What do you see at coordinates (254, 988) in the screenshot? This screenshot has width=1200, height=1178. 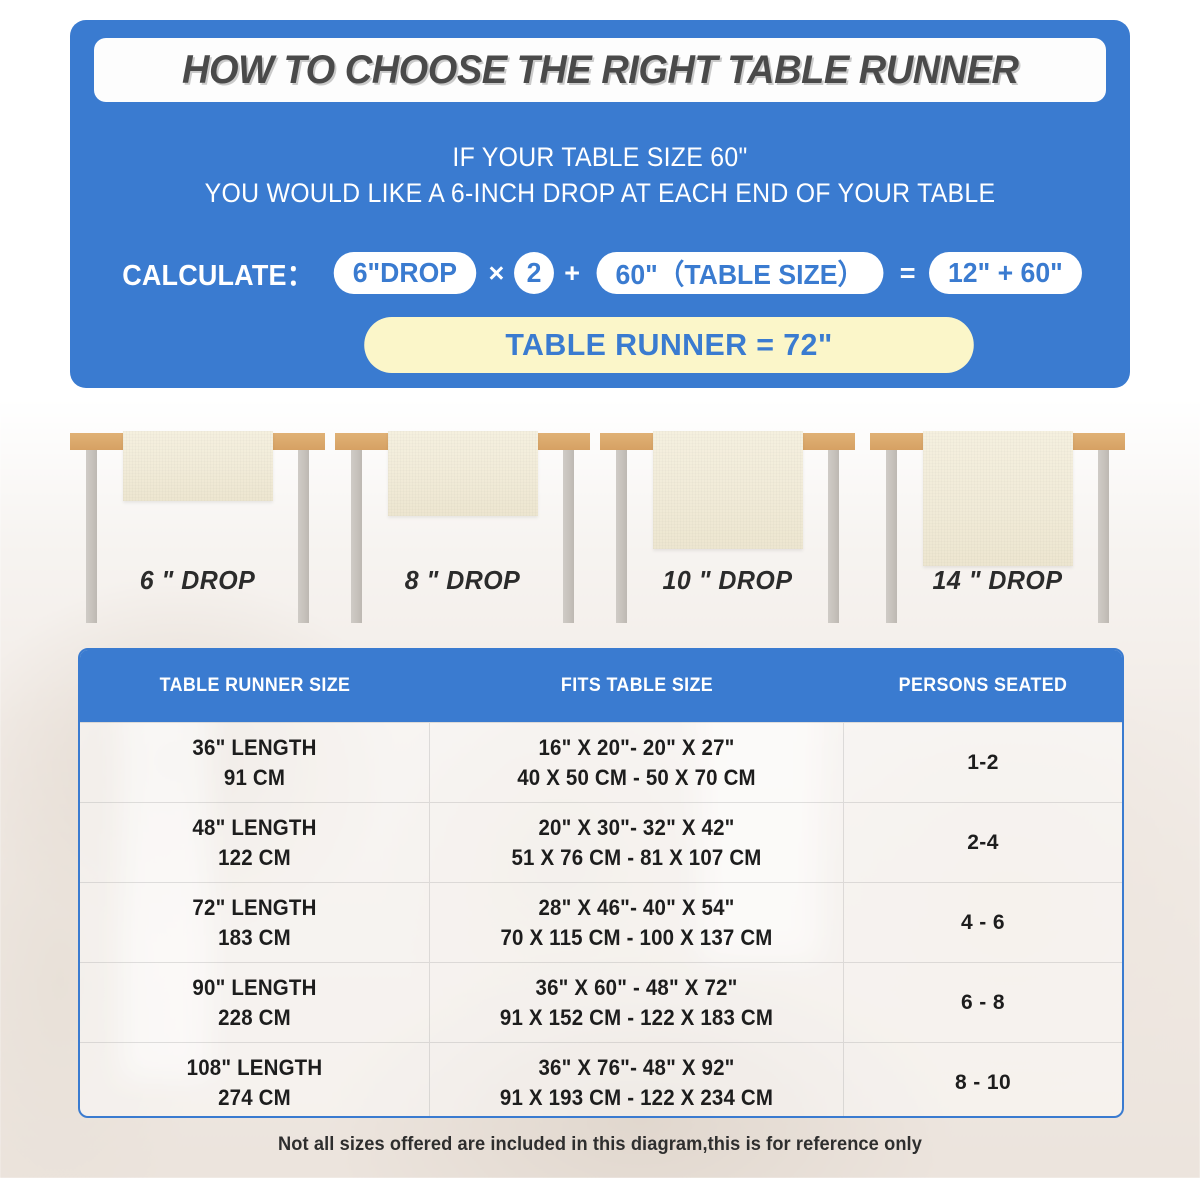 I see `runner-size-inches: 90" LENGTH` at bounding box center [254, 988].